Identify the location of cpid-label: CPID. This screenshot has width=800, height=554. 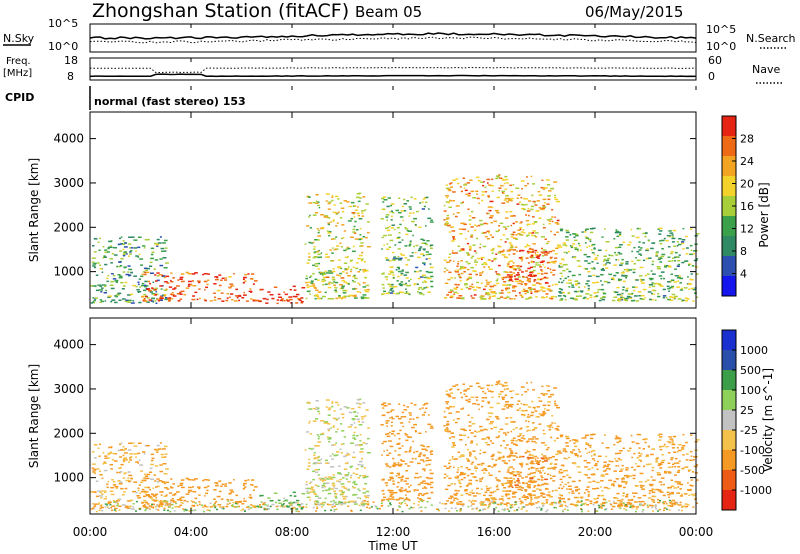
(19, 97).